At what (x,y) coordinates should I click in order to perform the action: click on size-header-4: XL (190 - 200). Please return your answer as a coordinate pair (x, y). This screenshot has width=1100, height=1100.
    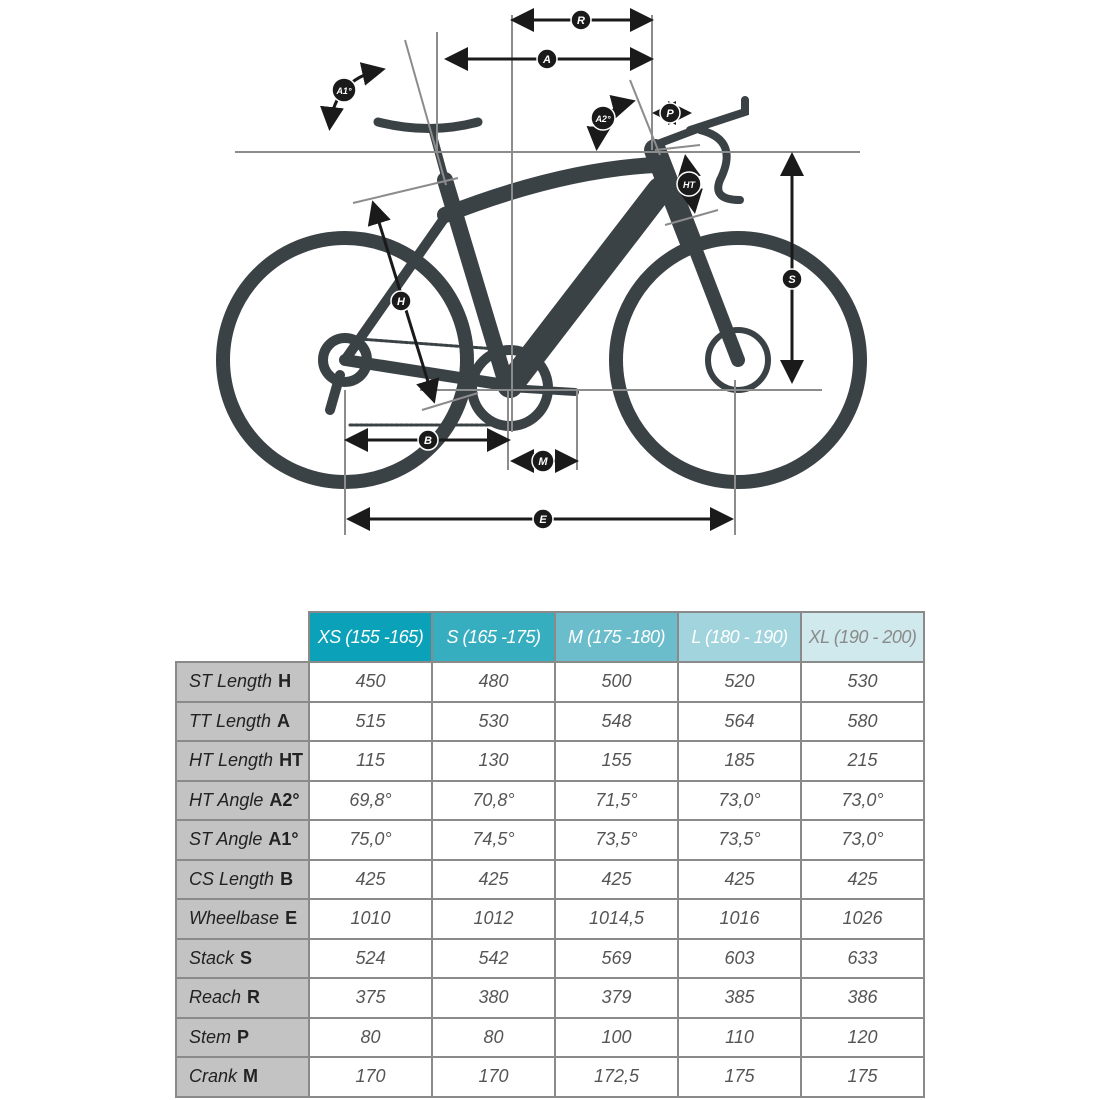
    Looking at the image, I should click on (862, 637).